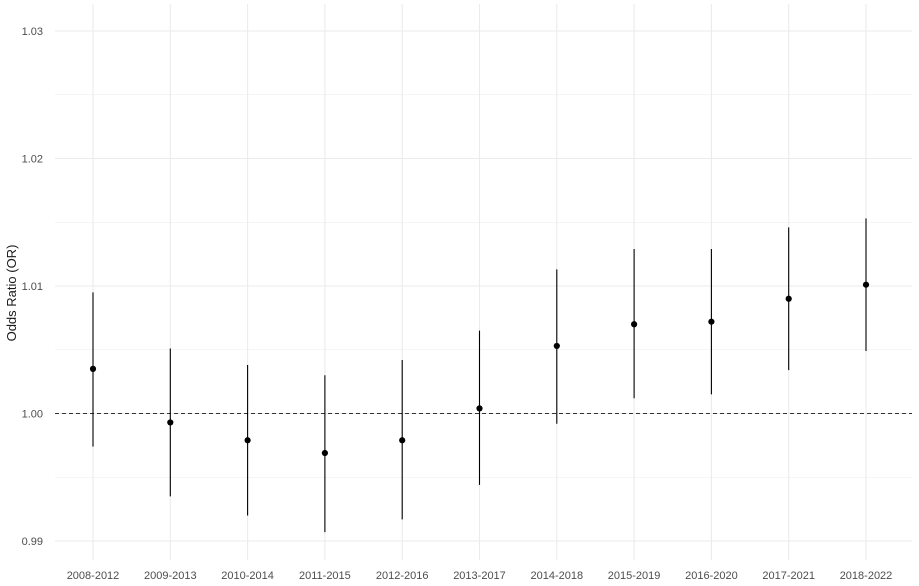  I want to click on point-2011-2015, so click(324, 453).